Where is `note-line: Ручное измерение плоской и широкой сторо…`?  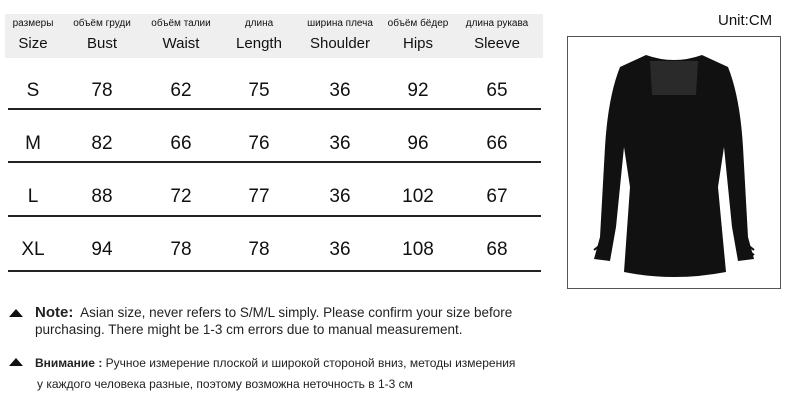
note-line: Ручное измерение плоской и широкой сторо… is located at coordinates (310, 363).